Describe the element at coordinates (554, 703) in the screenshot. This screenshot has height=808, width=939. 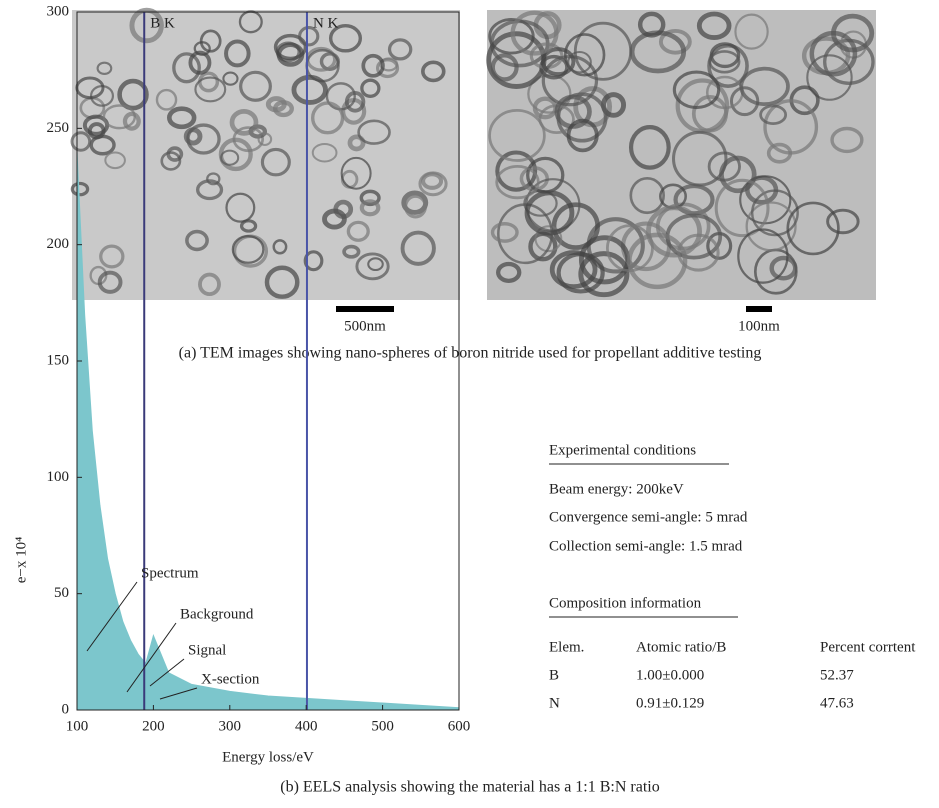
I see `table-cell: N` at that location.